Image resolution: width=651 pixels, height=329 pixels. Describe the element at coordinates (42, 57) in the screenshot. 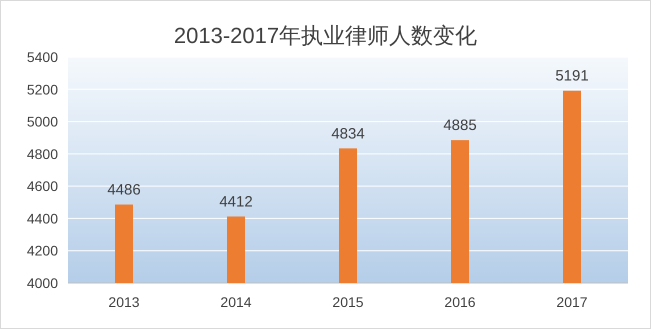

I see `y-tick-label: 5400` at that location.